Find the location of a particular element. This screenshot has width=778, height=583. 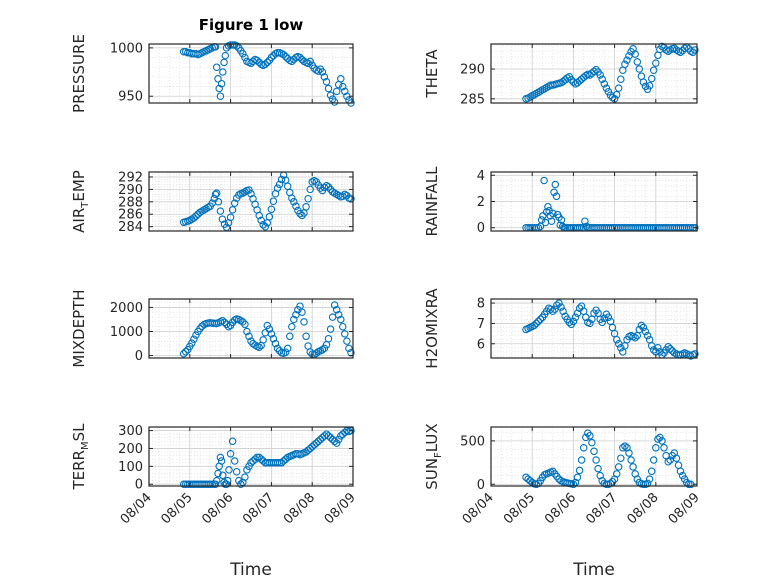

series-mixdepth is located at coordinates (267, 330).